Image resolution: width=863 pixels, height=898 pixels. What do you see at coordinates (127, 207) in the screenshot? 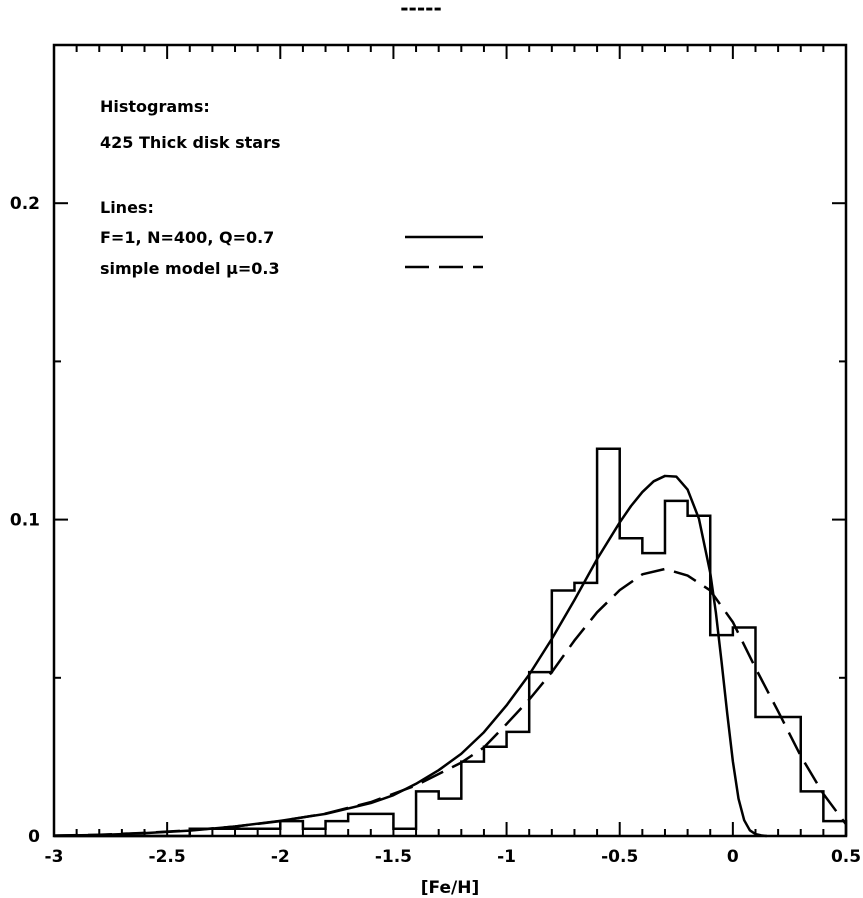
I see `lines-heading: Lines:` at bounding box center [127, 207].